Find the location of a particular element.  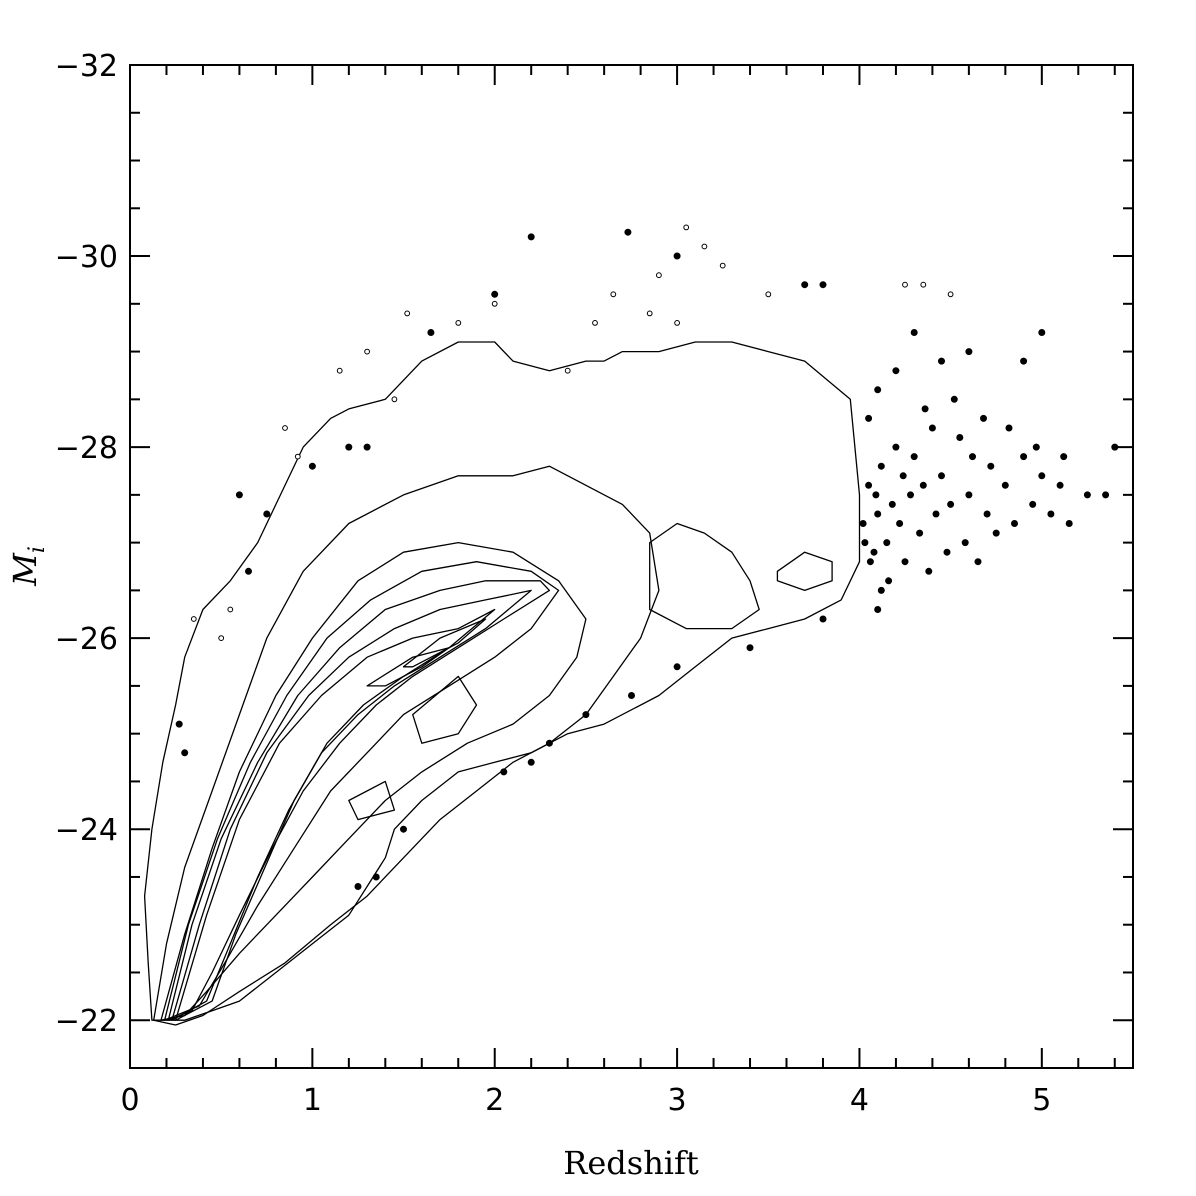

x-tick-label-4: 4 is located at coordinates (859, 1100).